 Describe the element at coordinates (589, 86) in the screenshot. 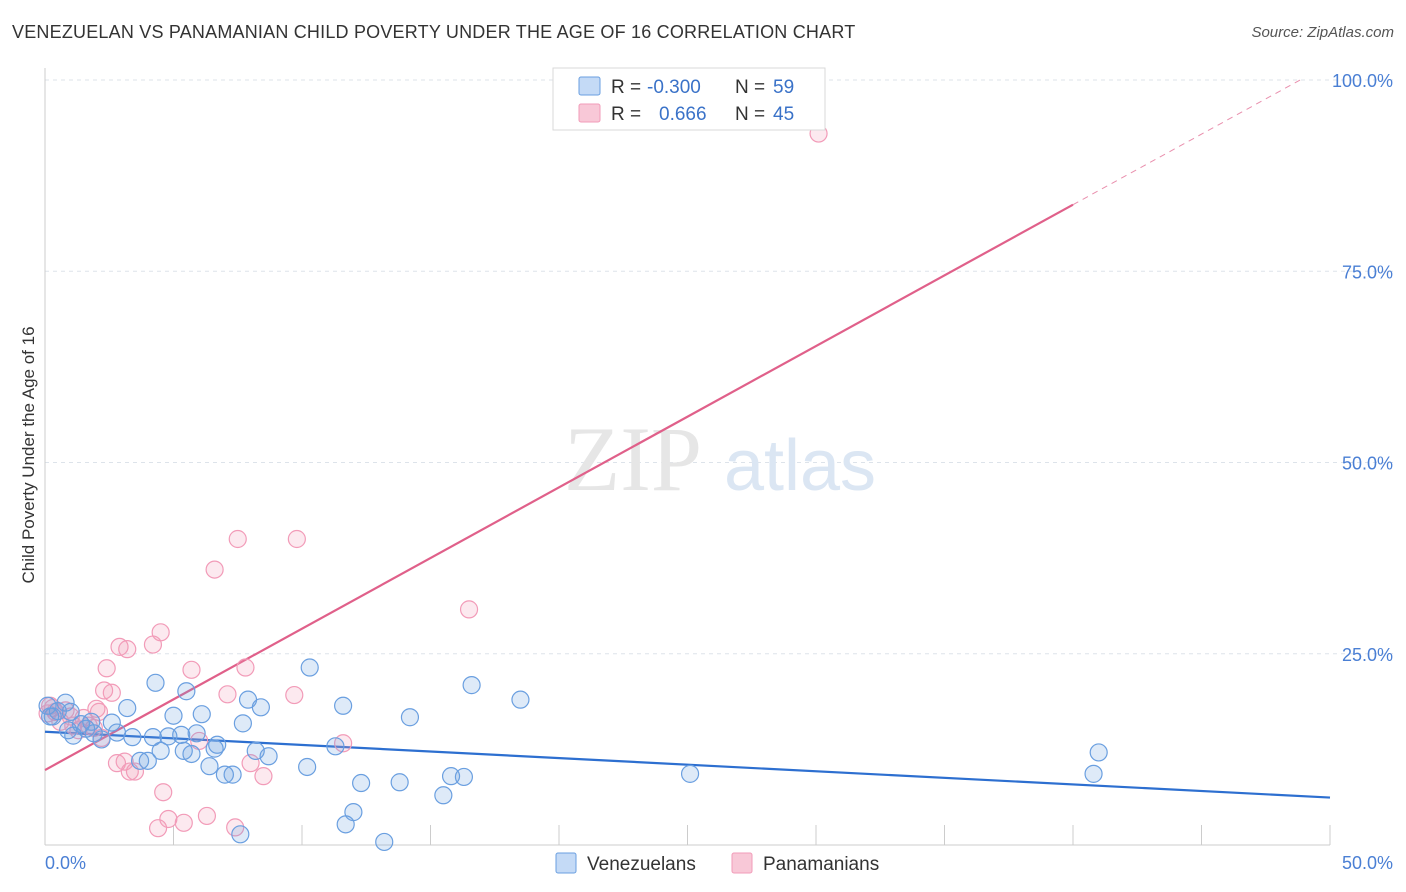

I see `legend-swatch-venezuelans` at that location.